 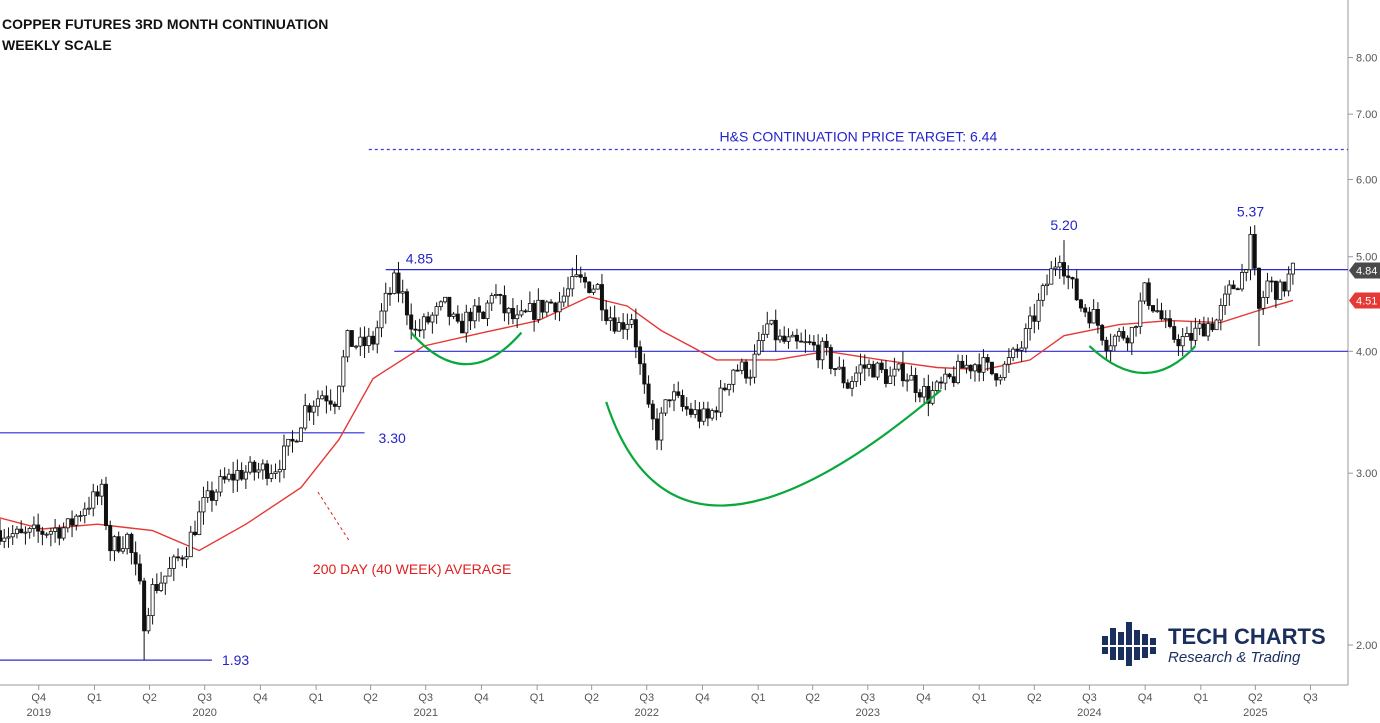 What do you see at coordinates (204, 713) in the screenshot?
I see `x-tick-label-year: 2020` at bounding box center [204, 713].